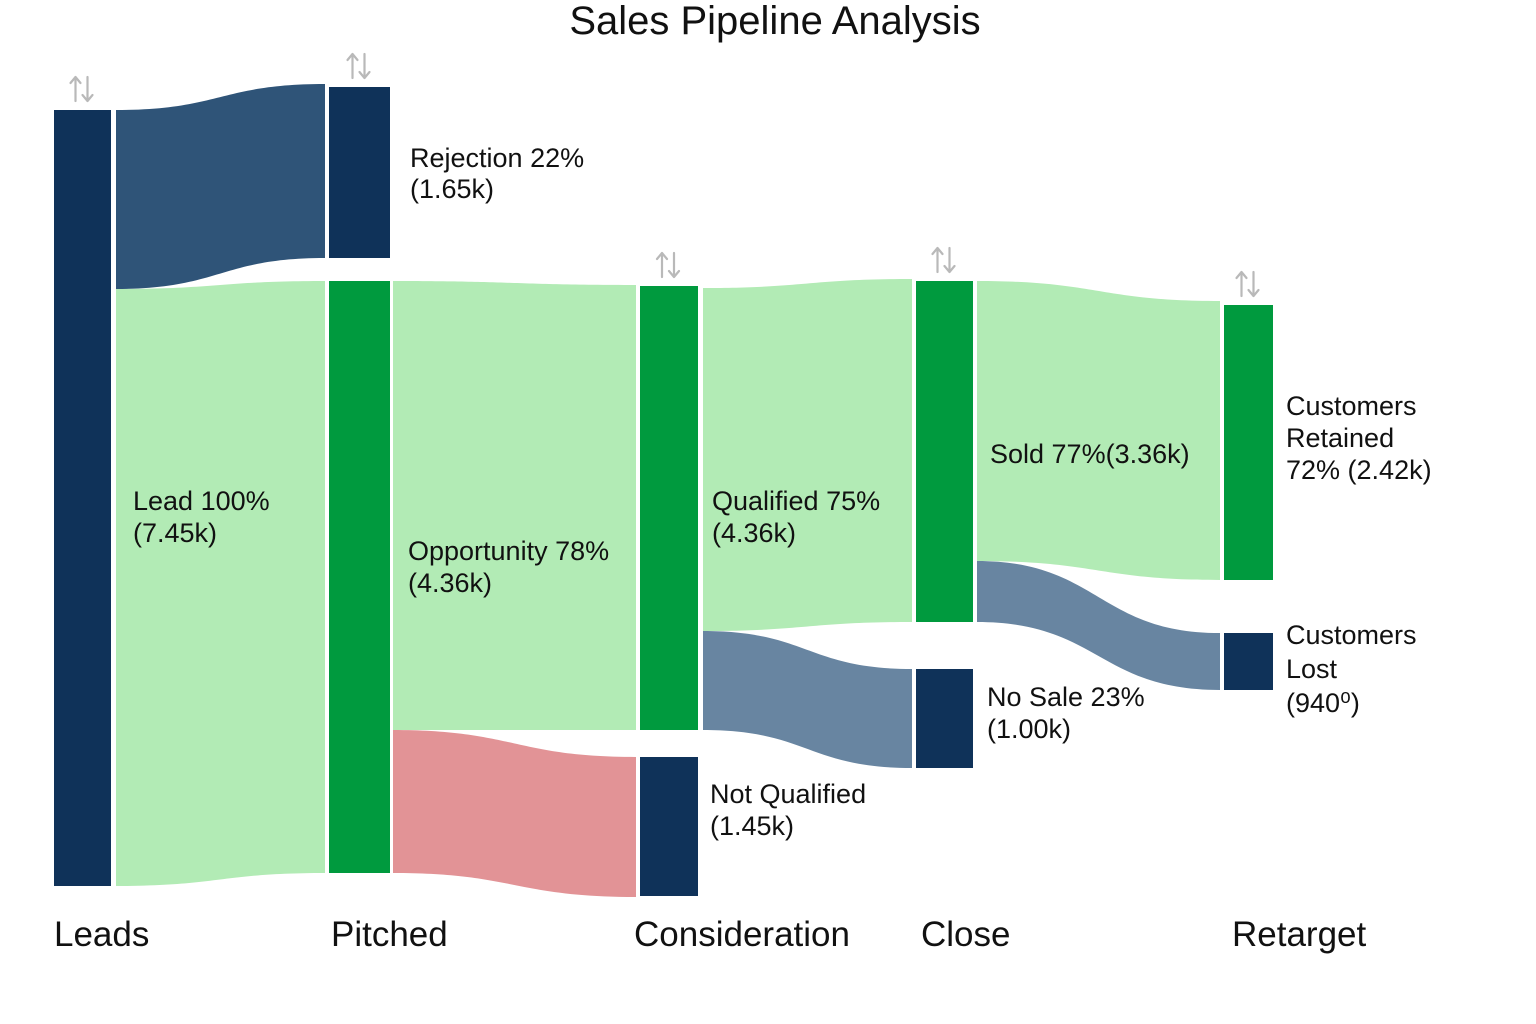  What do you see at coordinates (220, 186) in the screenshot?
I see `flow-link-leads-to-rejection` at bounding box center [220, 186].